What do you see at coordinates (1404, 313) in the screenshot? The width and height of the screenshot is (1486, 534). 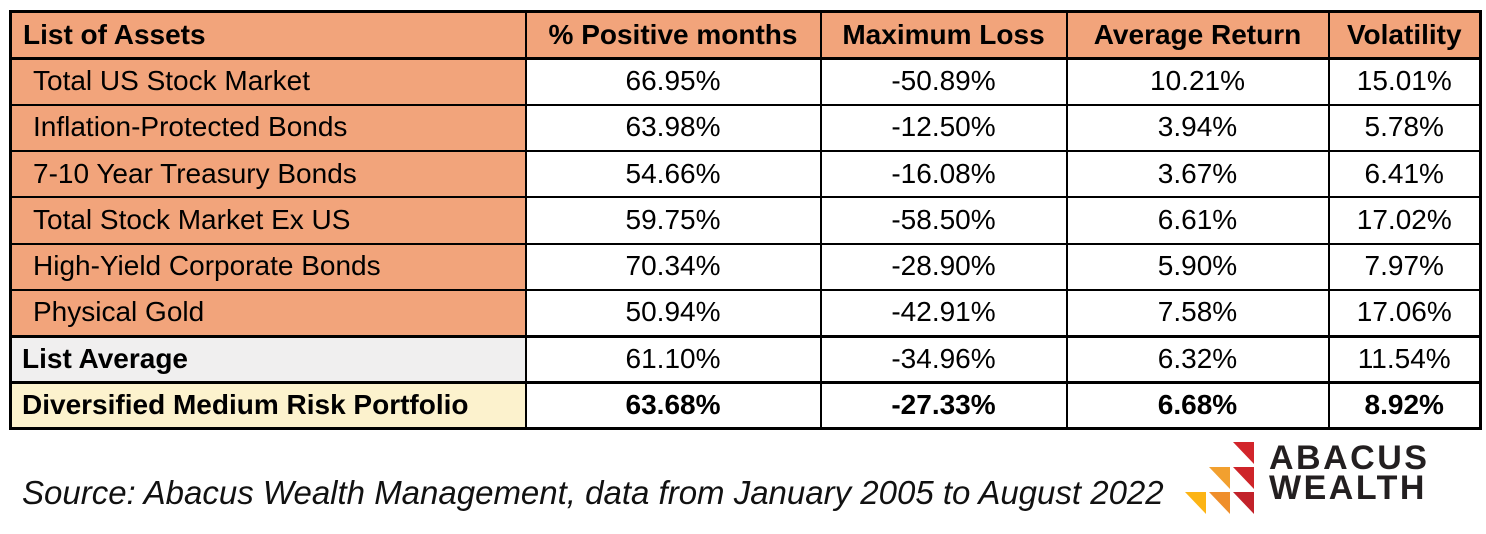 I see `volatility-cell: 17.06%` at bounding box center [1404, 313].